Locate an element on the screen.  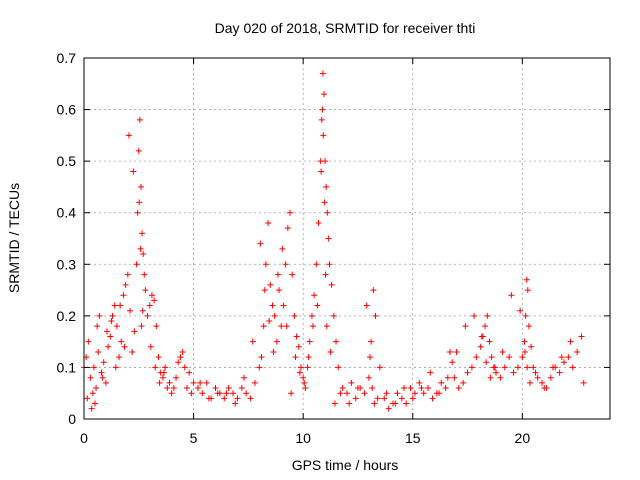
x-tick-labels: 0 5 10 15 20 is located at coordinates (305, 438).